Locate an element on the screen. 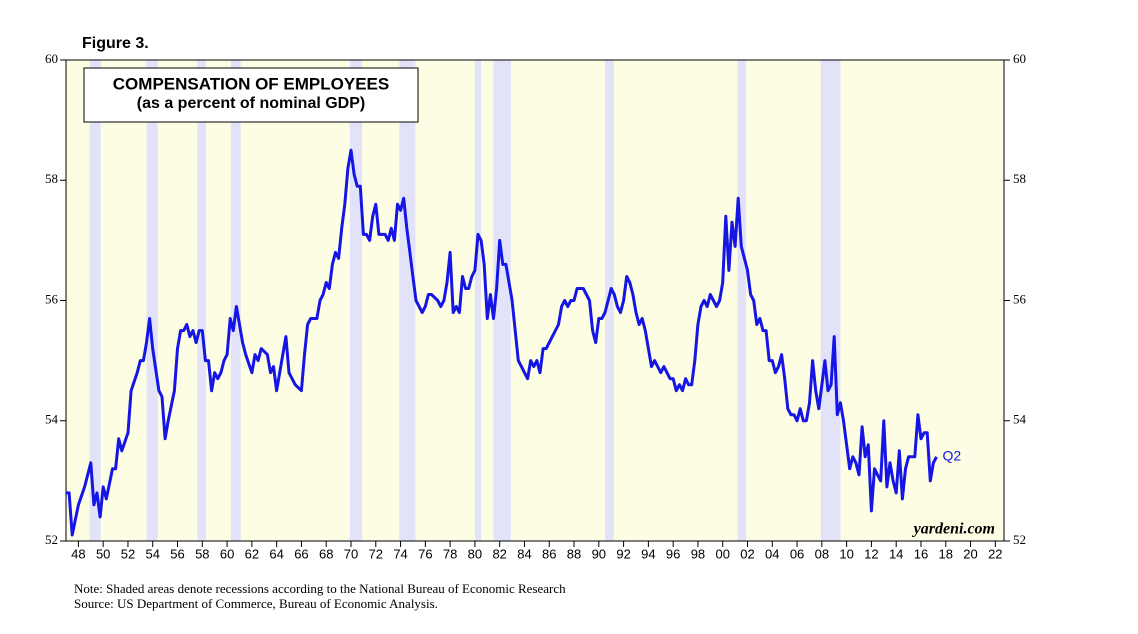 The width and height of the screenshot is (1138, 634). y2-tick-label: 60 is located at coordinates (1019, 58).